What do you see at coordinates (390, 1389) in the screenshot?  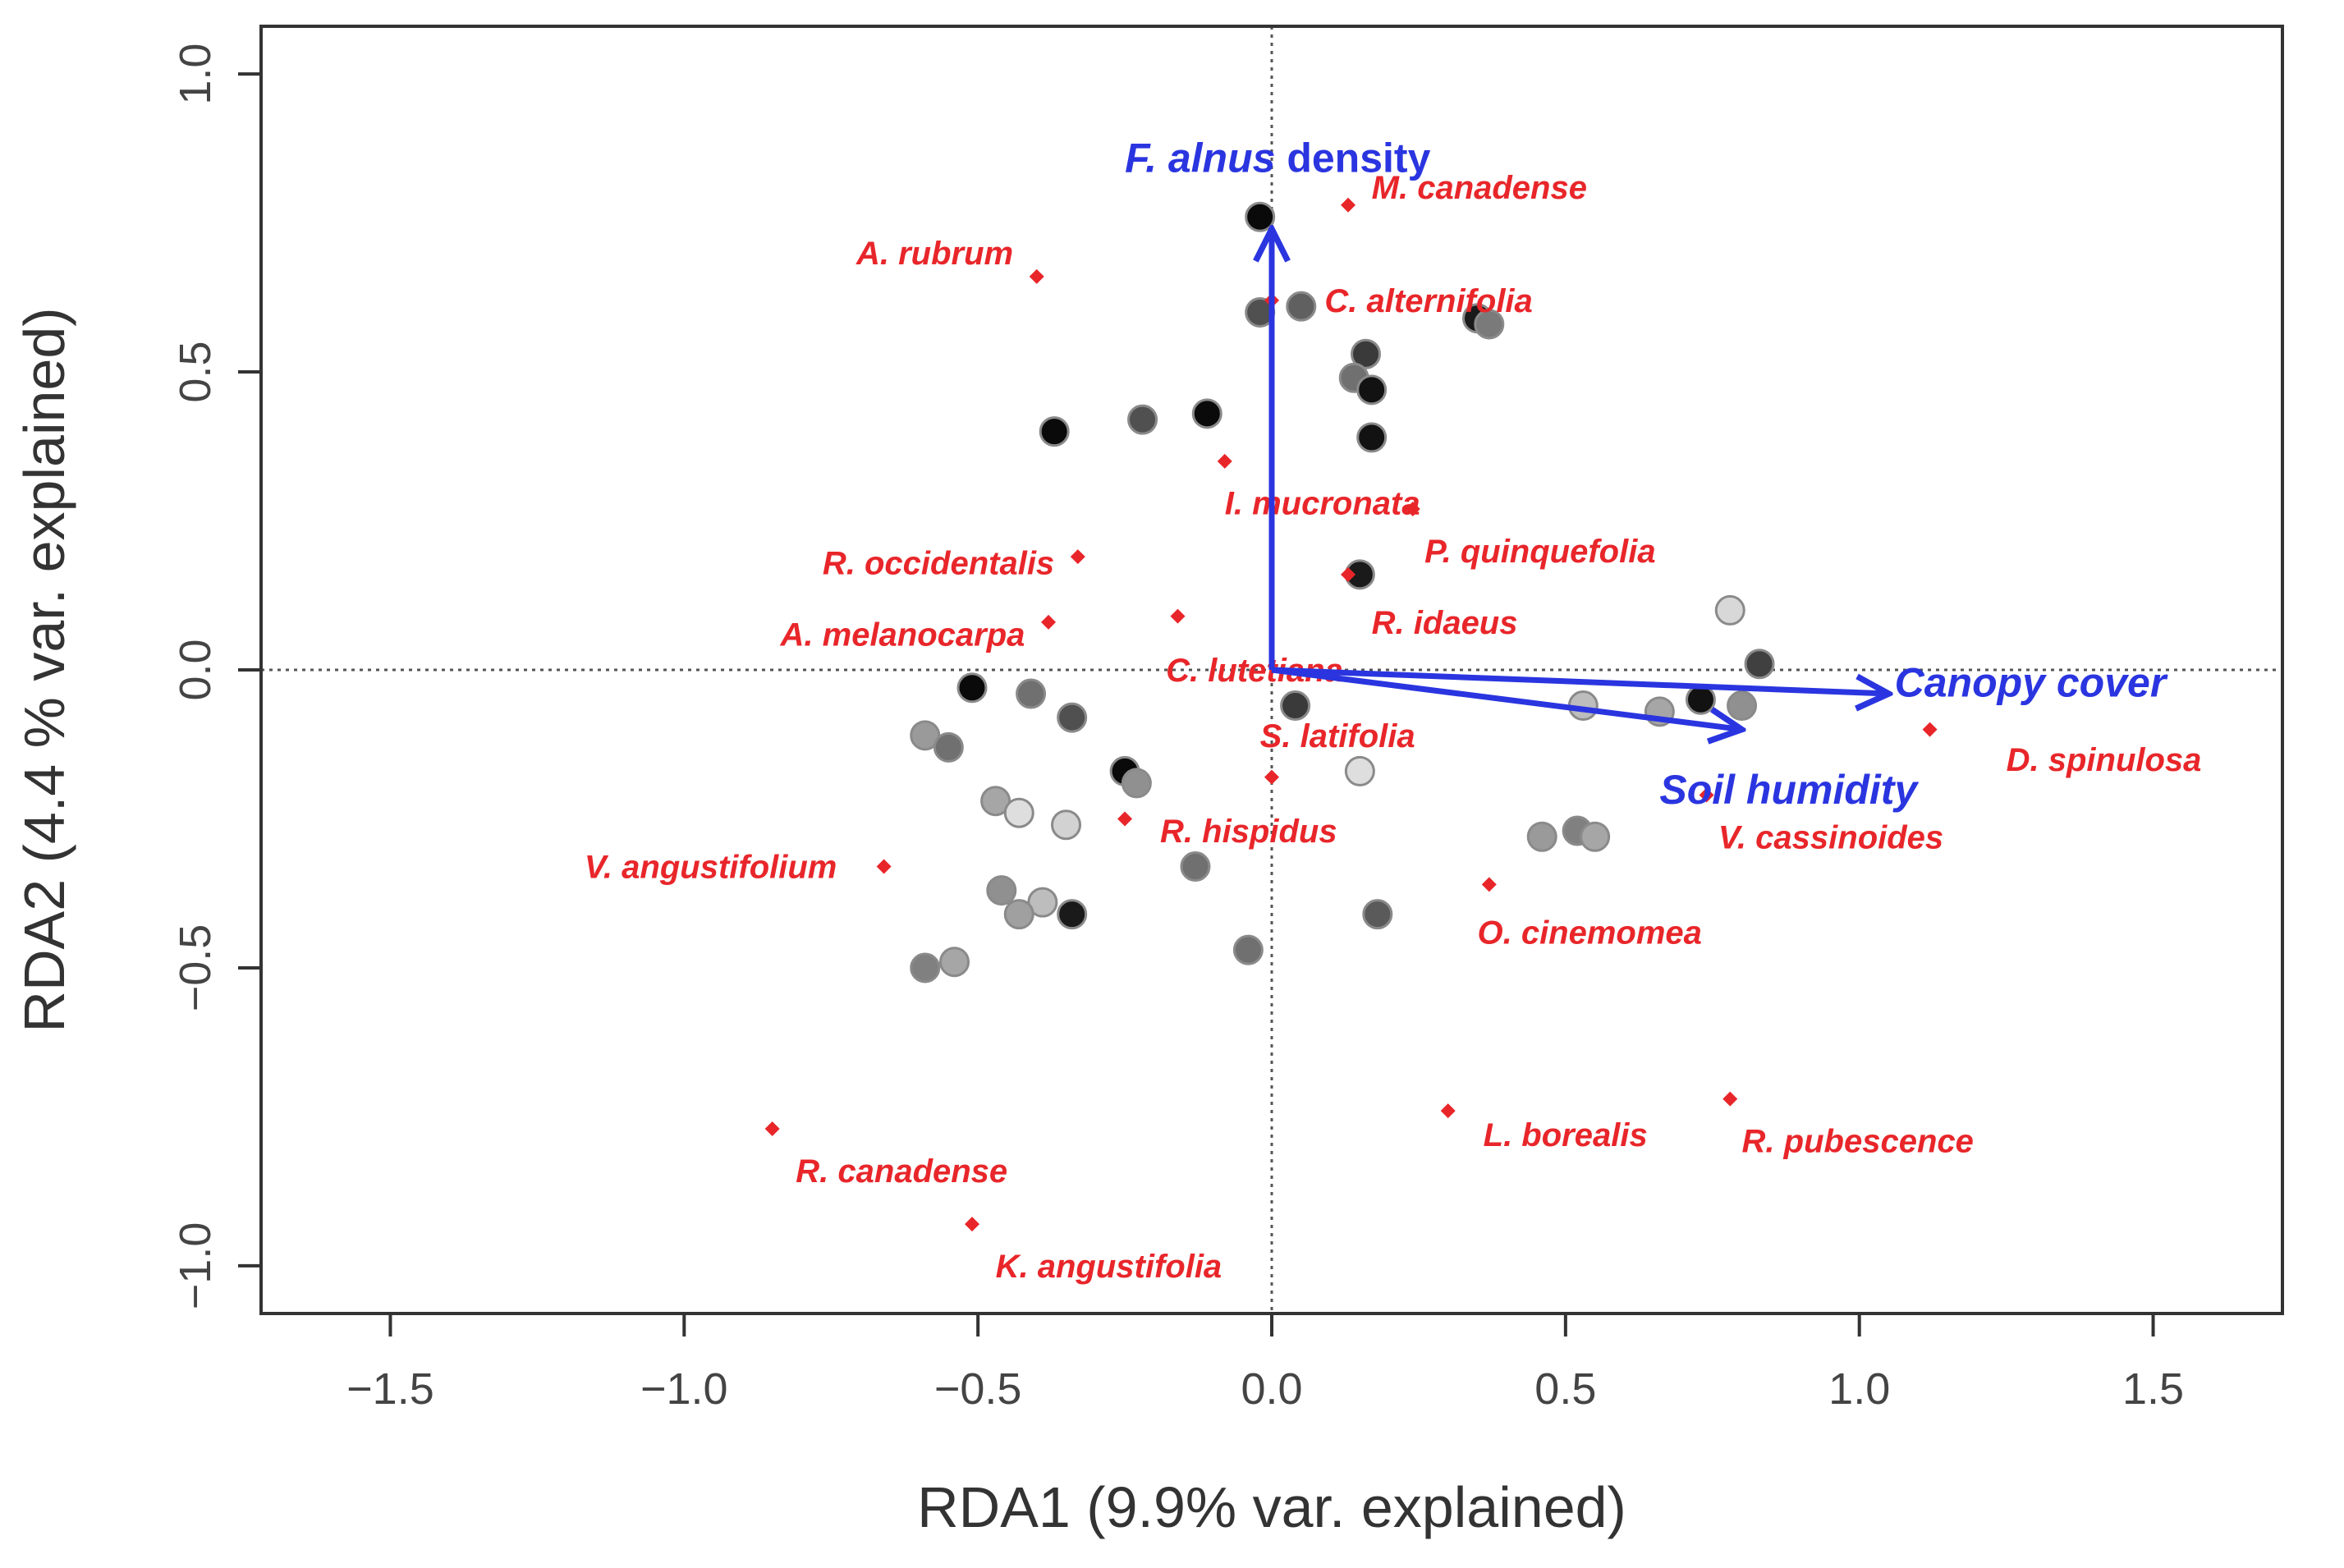 I see `x-tick-label: −1.5` at bounding box center [390, 1389].